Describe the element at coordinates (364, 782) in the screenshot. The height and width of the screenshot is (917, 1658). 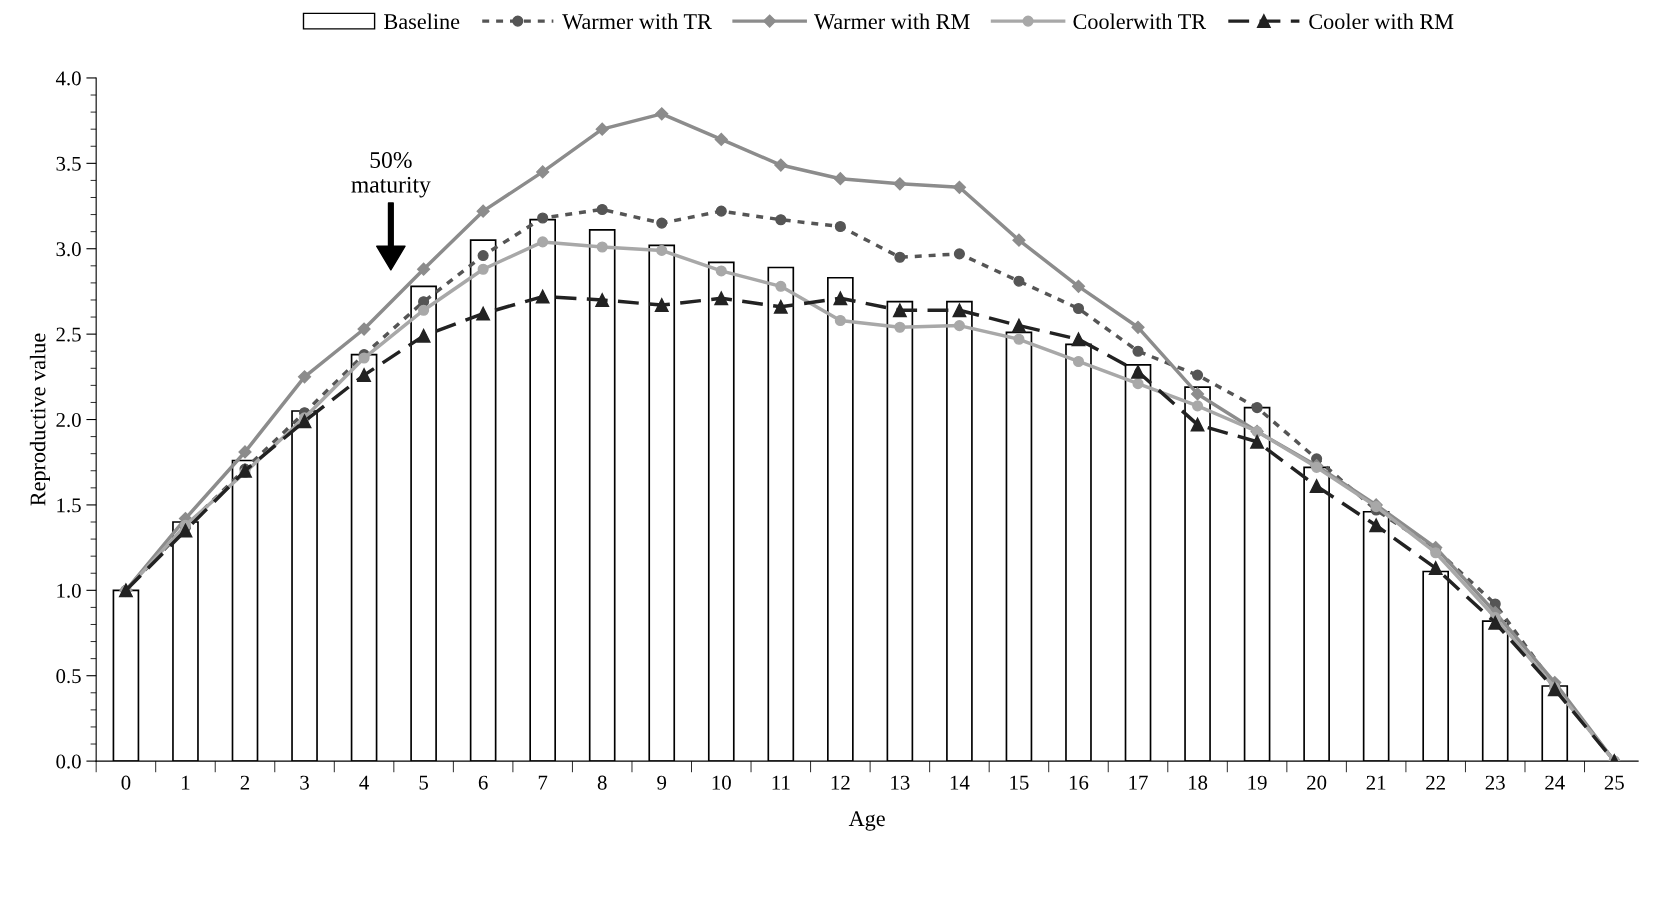
I see `x-tick-label: 4` at that location.